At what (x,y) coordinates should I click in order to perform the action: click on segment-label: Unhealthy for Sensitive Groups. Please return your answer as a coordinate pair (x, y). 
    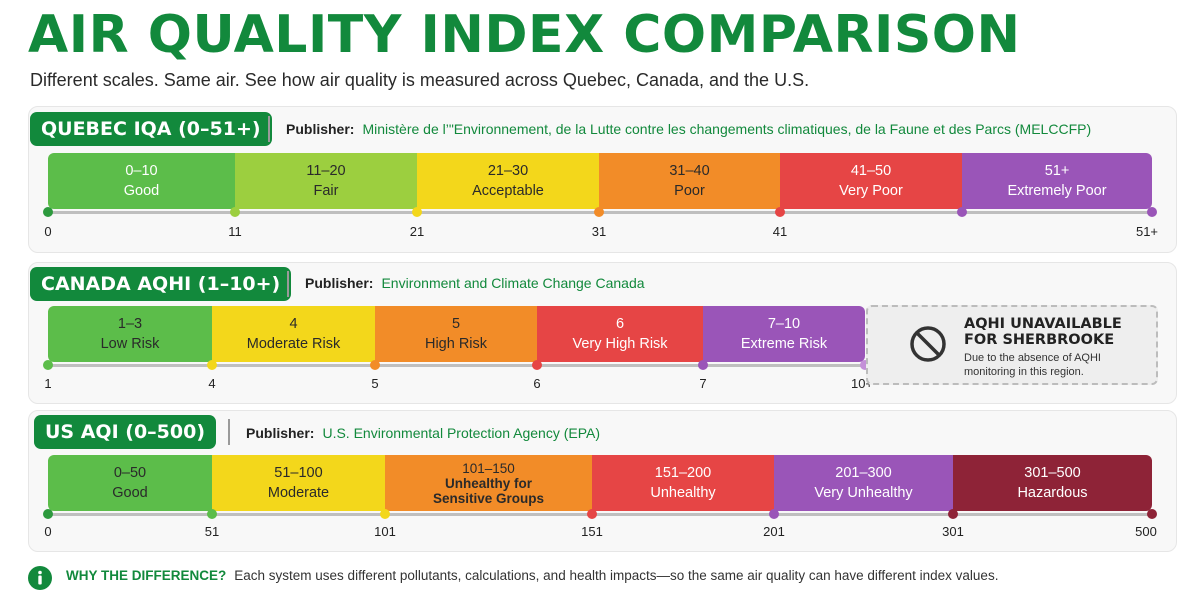
    Looking at the image, I should click on (488, 490).